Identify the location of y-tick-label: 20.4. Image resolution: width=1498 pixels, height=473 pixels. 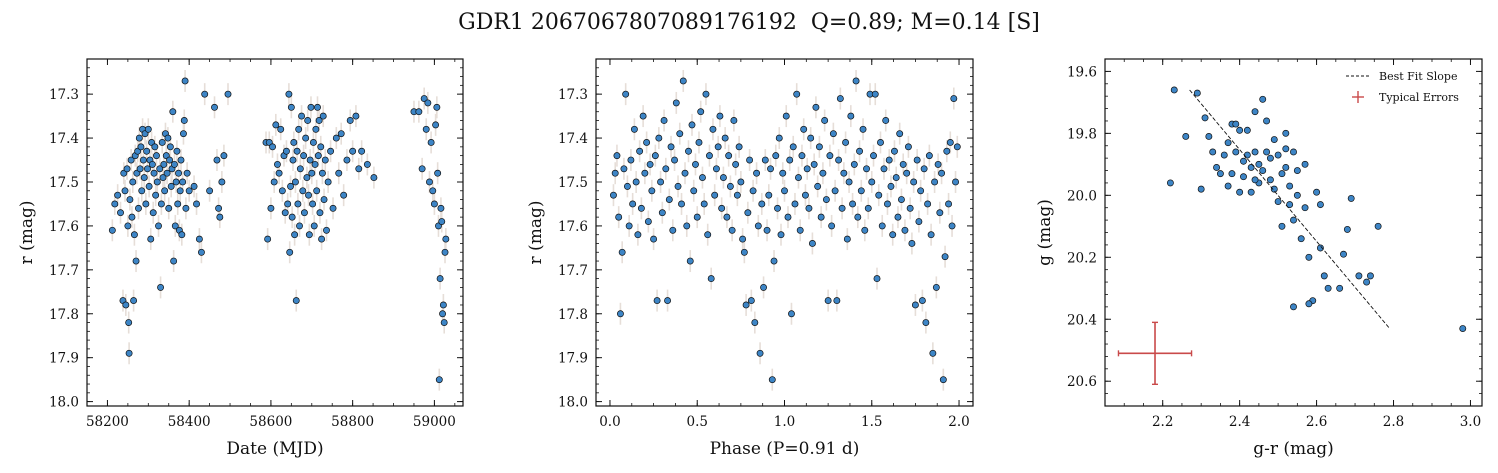
(1082, 320).